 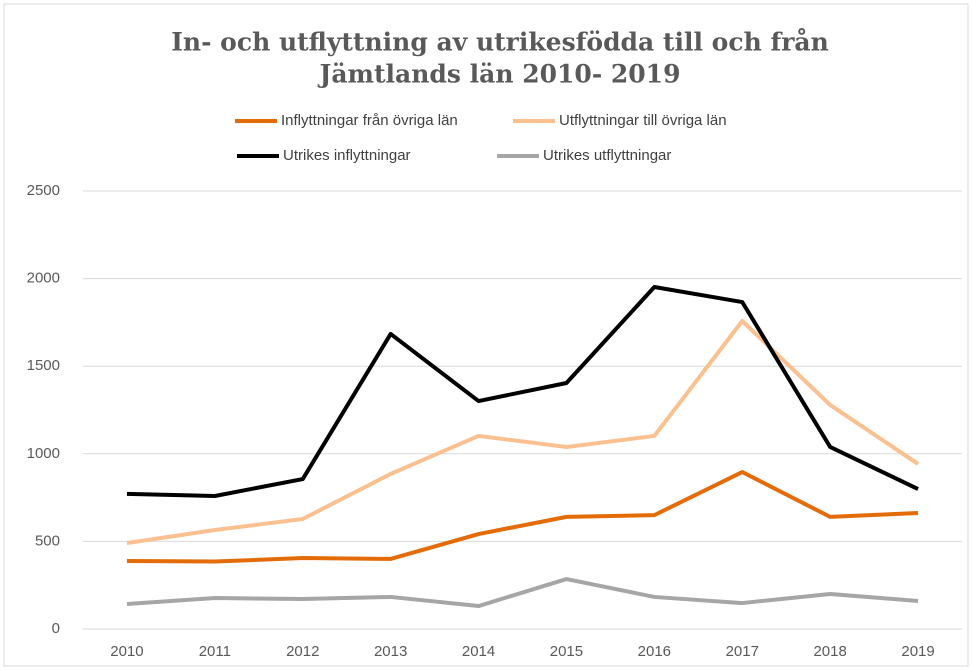 I want to click on x-tick-label: 2019, so click(x=917, y=651).